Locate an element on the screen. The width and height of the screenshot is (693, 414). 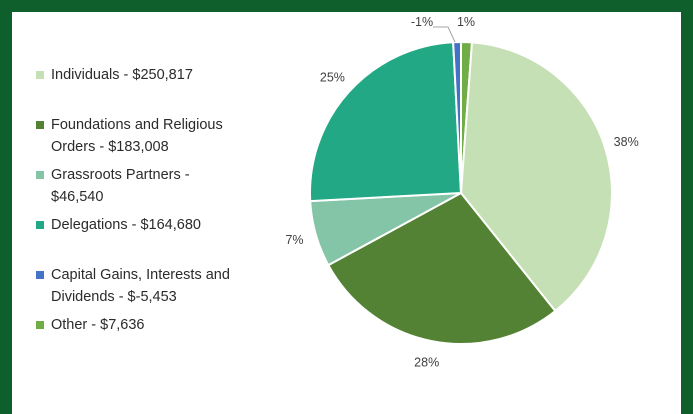
leader-line is located at coordinates (444, 34).